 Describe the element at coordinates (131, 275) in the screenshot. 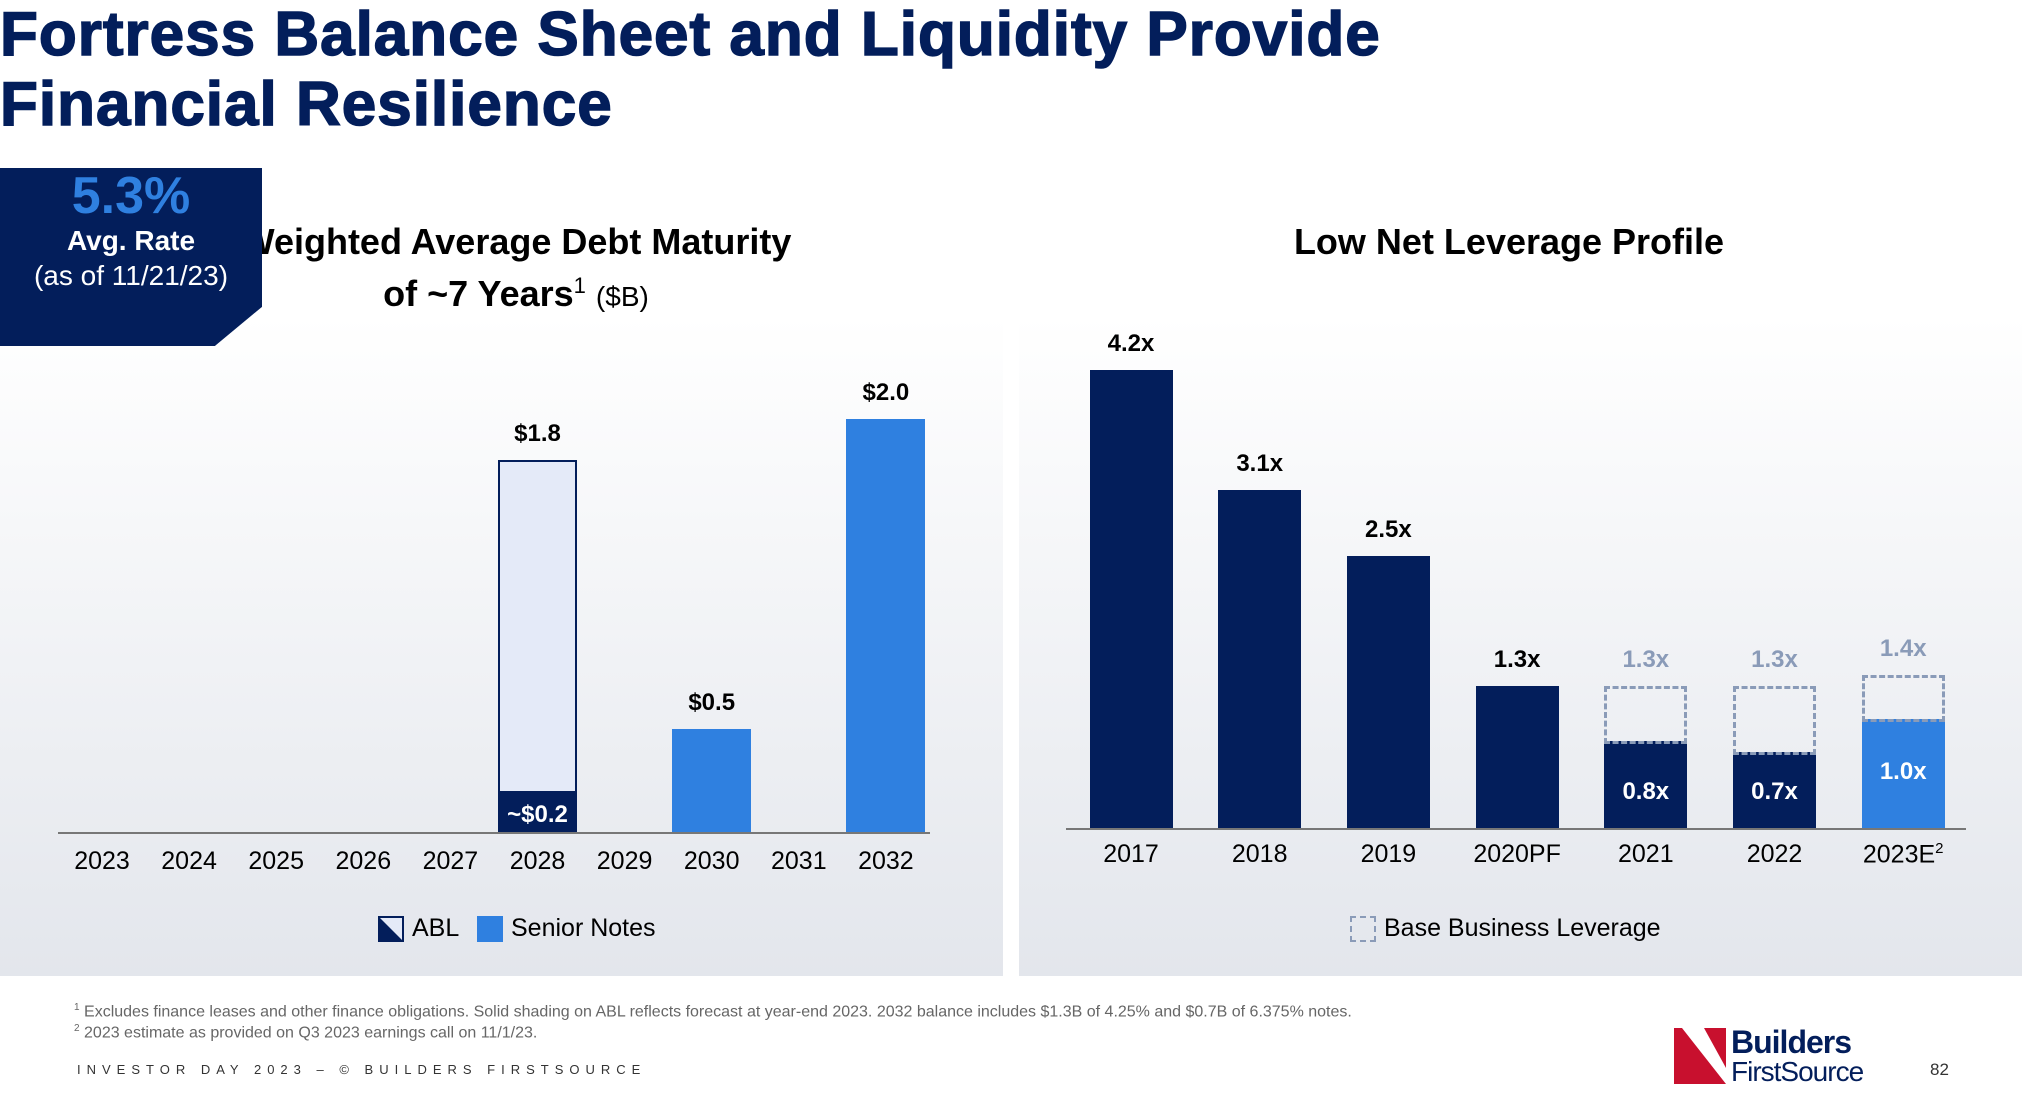

I see `avg-rate-date: (as of 11/21/23)` at that location.